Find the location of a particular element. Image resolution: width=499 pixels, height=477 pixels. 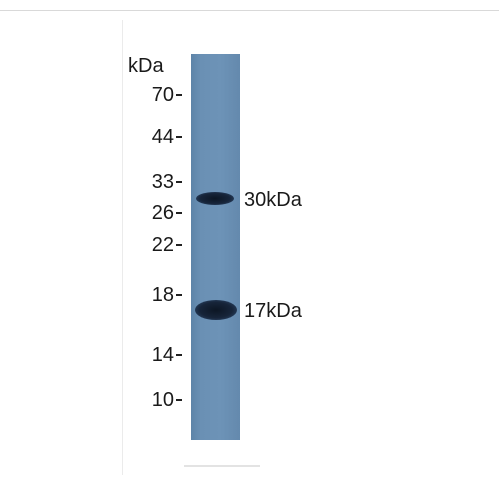

ladder-marker-10: 10 is located at coordinates (167, 400).